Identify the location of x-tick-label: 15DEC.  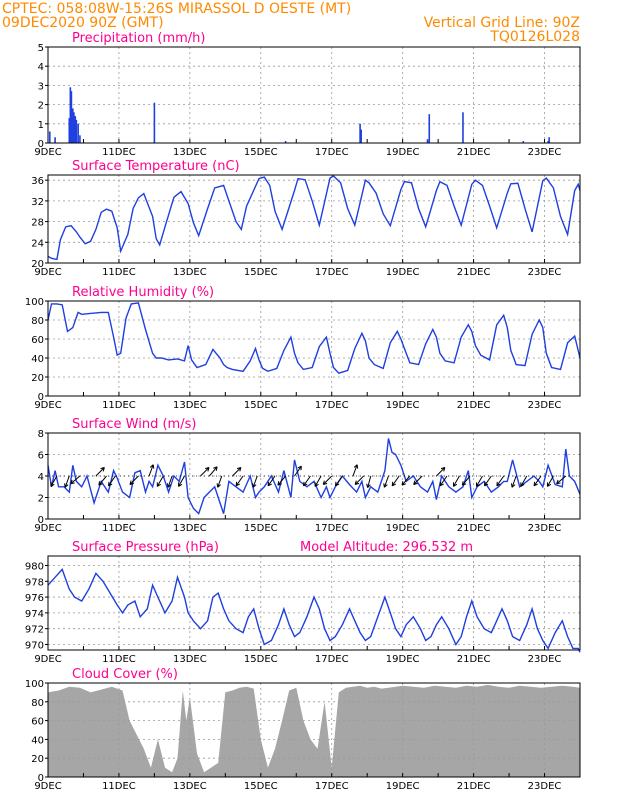
(261, 405).